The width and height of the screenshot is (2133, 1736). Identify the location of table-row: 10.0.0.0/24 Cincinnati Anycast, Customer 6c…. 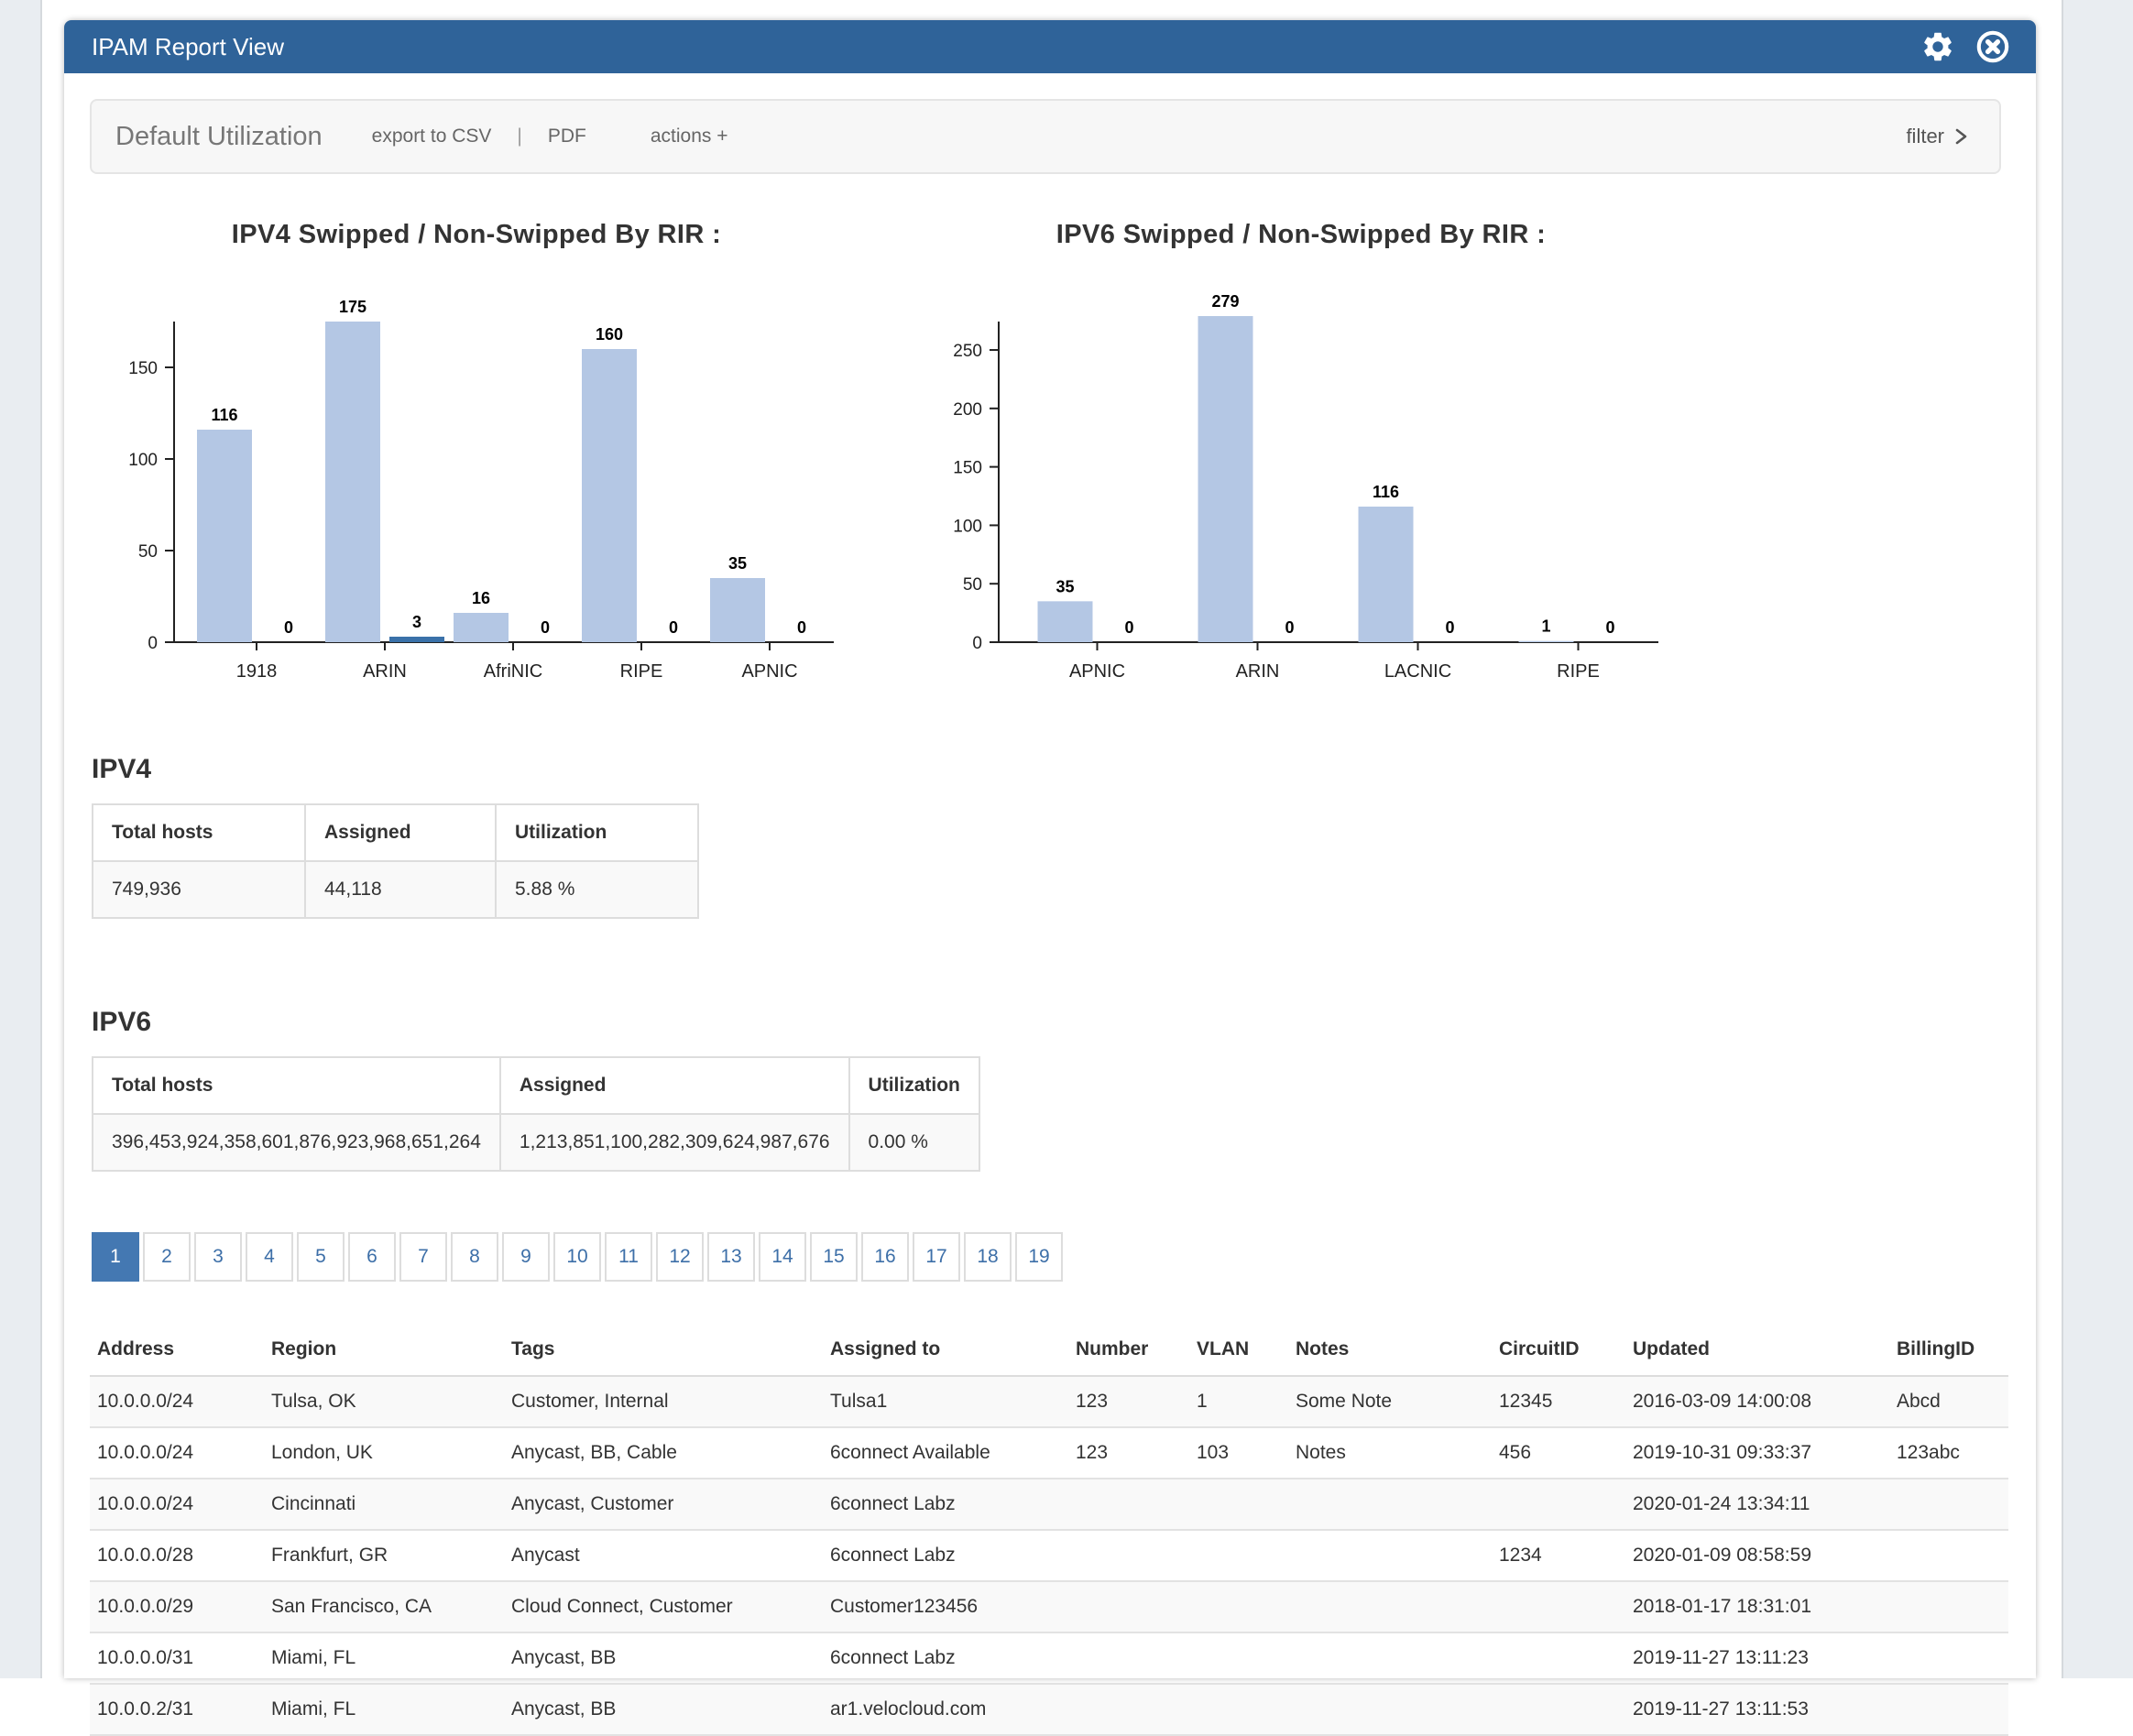
(1049, 1505).